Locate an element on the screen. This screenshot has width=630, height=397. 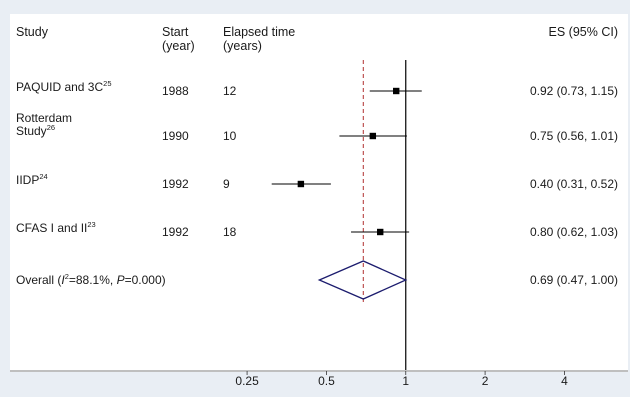
study-es-ci: 0.92 (0.73, 1.15) is located at coordinates (574, 91).